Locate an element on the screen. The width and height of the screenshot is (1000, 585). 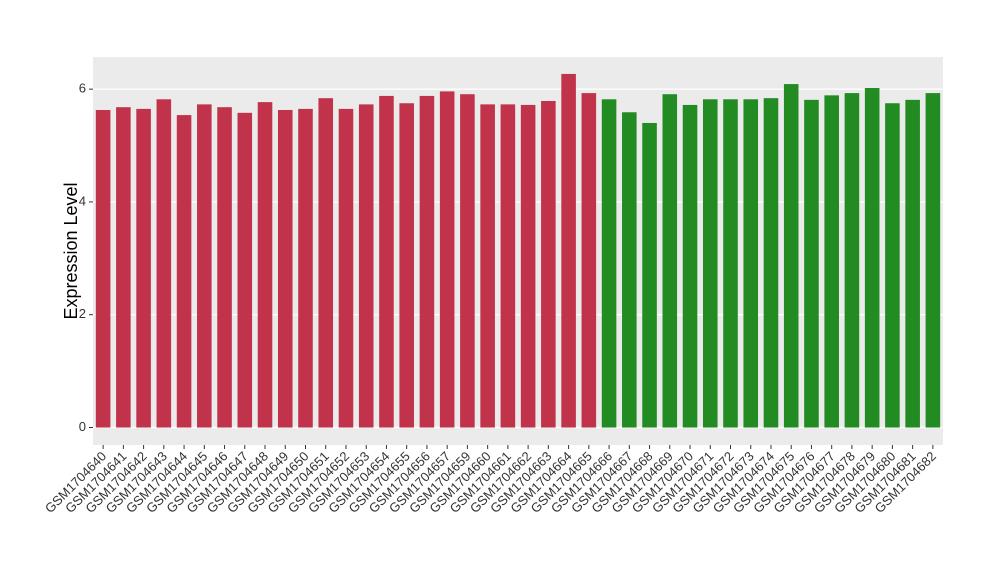
y-tick-label: 2 is located at coordinates (82, 313).